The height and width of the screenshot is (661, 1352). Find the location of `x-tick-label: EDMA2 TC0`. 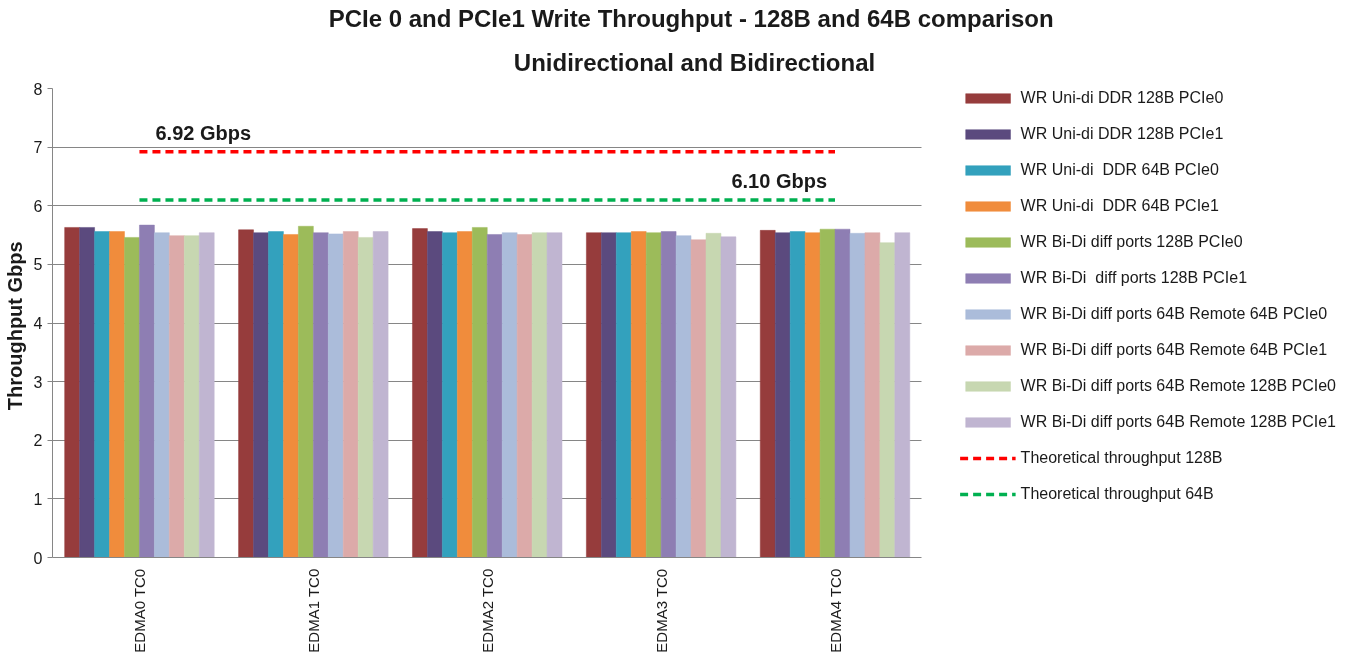

x-tick-label: EDMA2 TC0 is located at coordinates (487, 610).